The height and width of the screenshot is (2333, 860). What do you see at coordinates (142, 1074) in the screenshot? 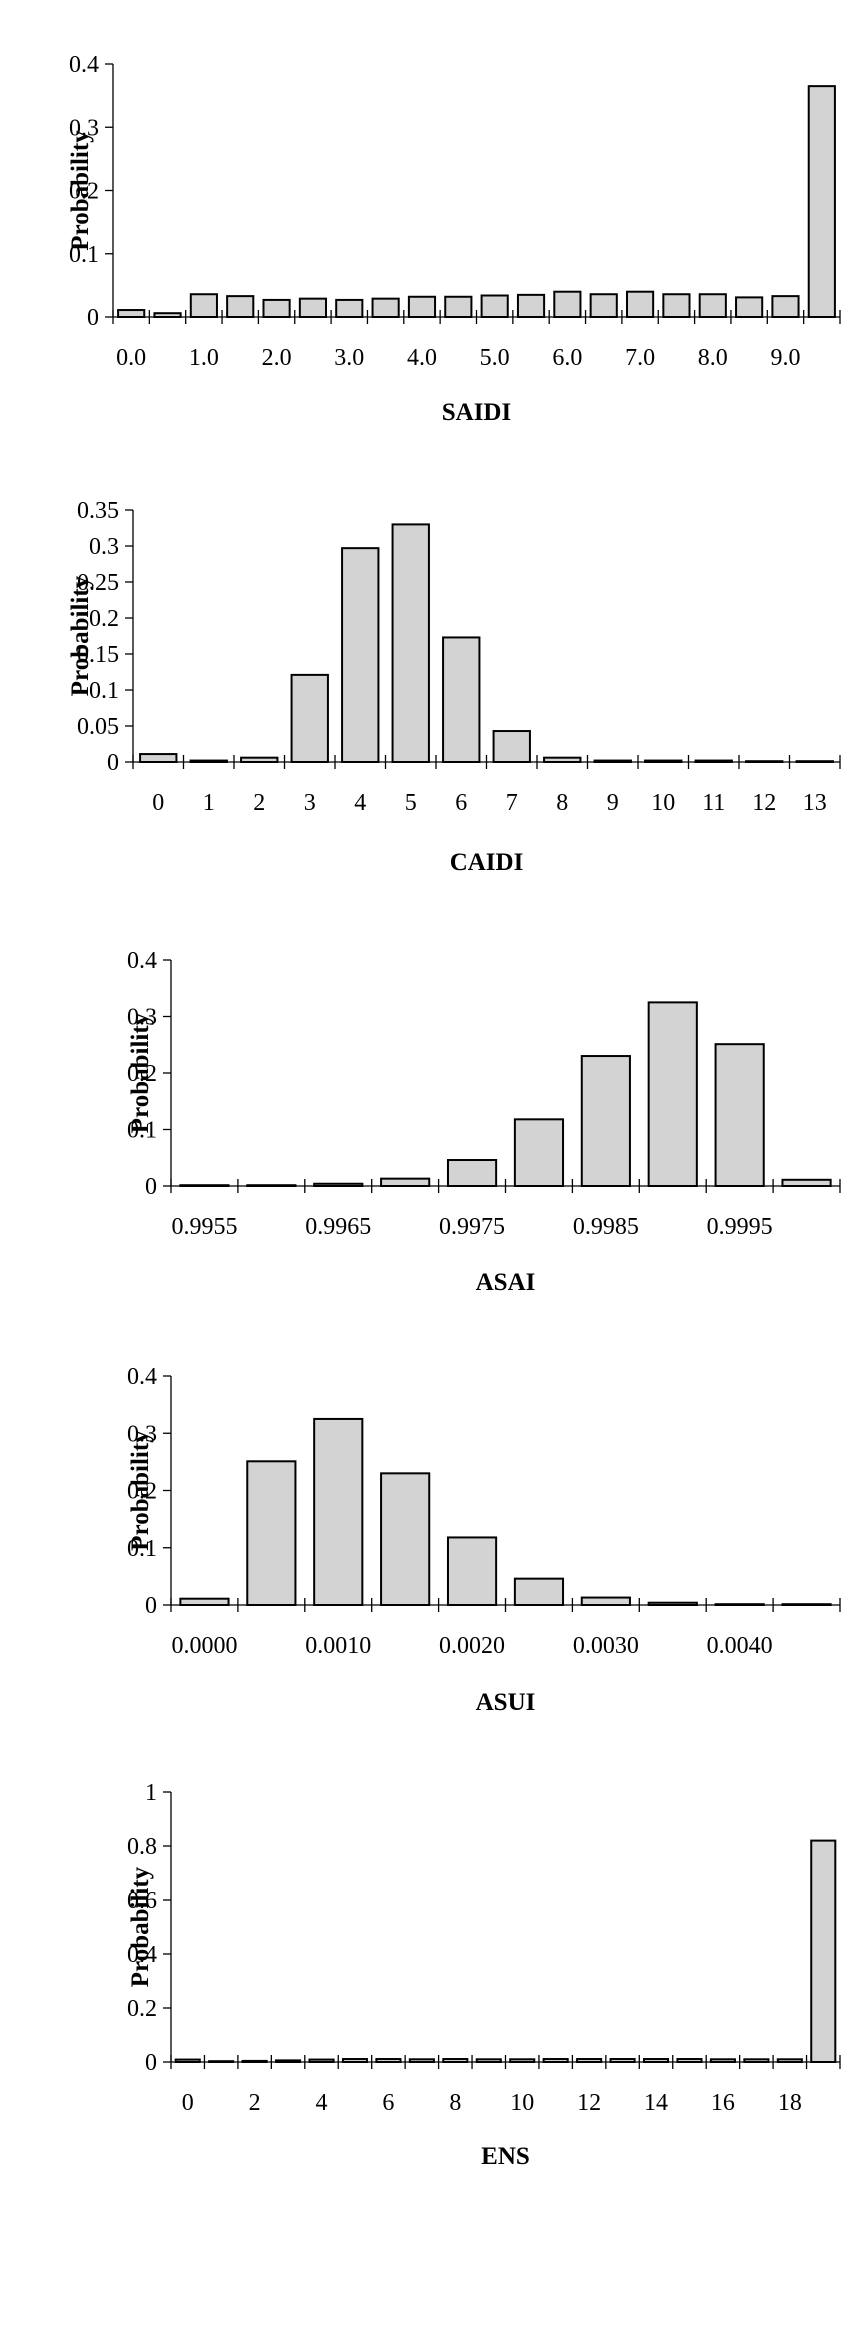
I see `y-tick-label: 0.2` at bounding box center [142, 1074].